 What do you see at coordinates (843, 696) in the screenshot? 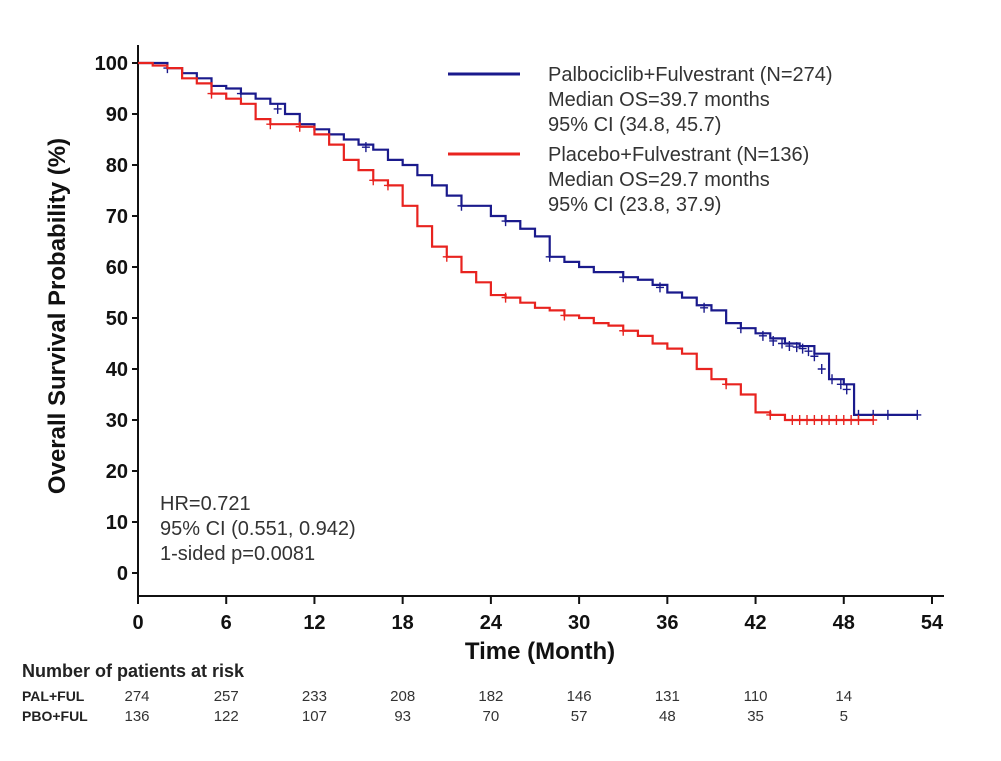
I see `risk-value: 14` at bounding box center [843, 696].